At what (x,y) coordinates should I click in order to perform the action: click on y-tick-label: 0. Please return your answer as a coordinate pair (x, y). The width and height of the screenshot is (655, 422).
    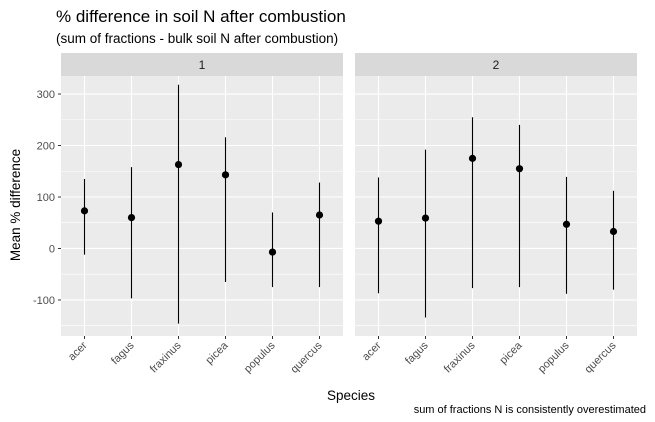
    Looking at the image, I should click on (52, 249).